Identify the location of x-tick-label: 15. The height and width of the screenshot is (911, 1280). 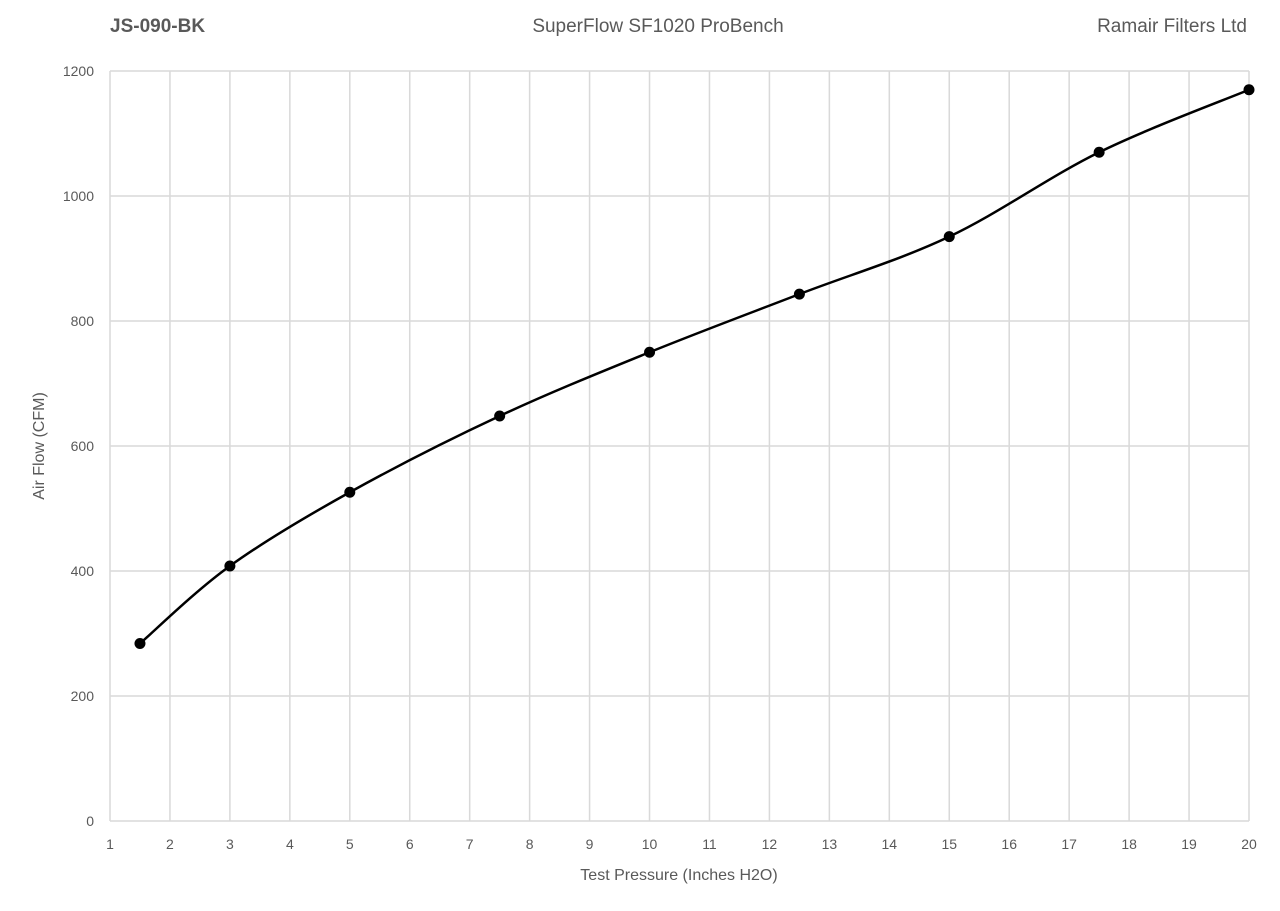
(949, 844).